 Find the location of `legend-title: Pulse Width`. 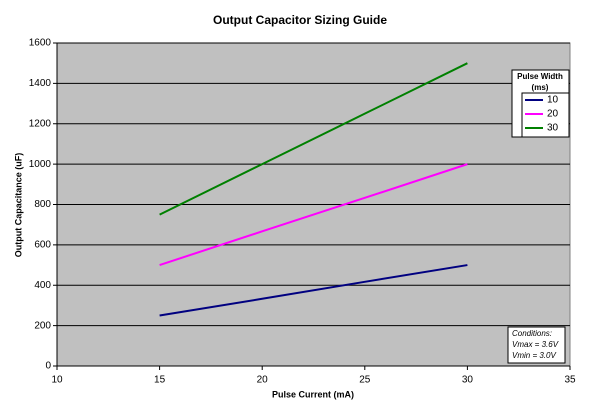

legend-title: Pulse Width is located at coordinates (540, 76).